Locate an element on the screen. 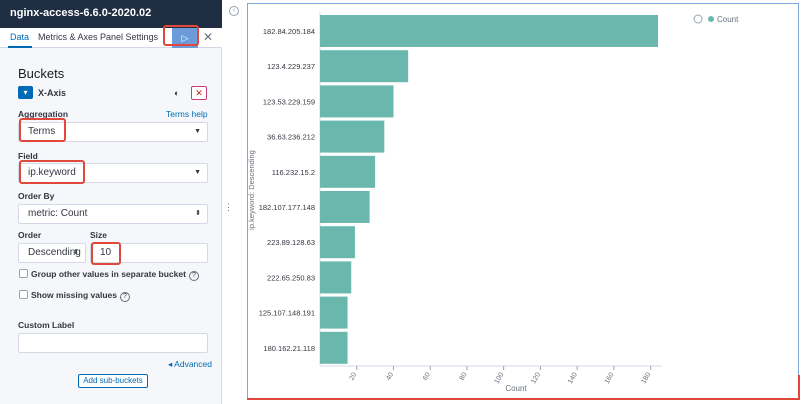  field-value: ip.keyword is located at coordinates (52, 172).